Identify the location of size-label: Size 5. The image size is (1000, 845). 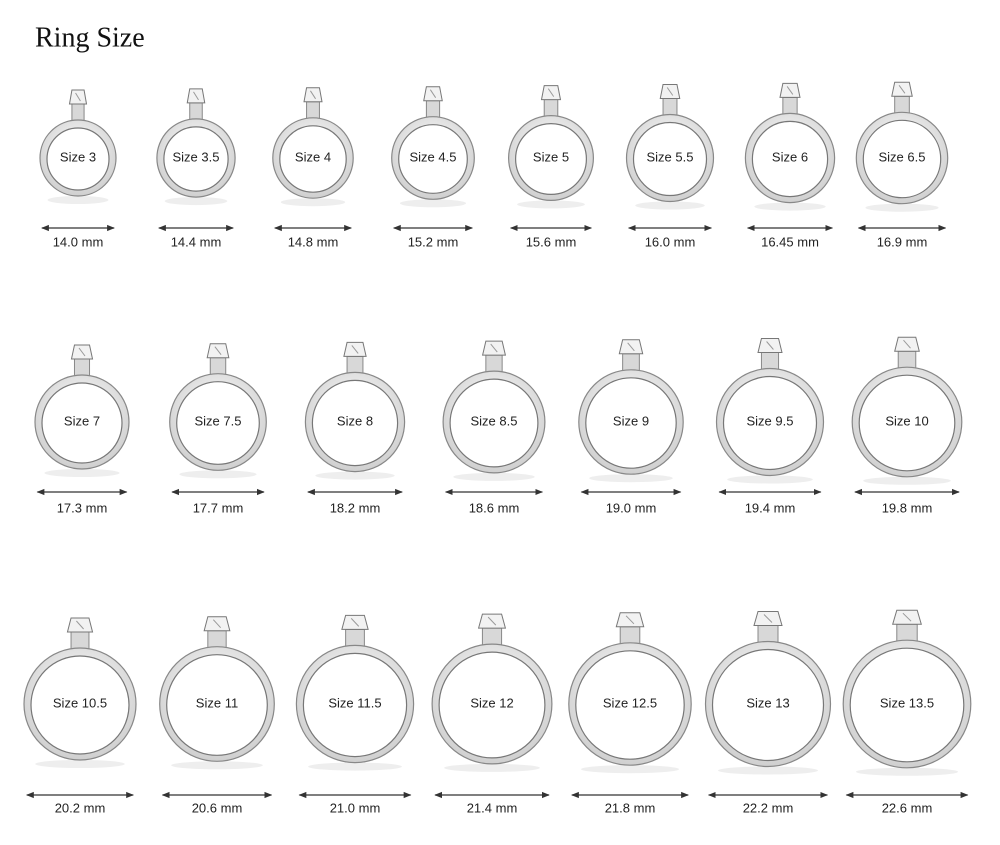
(551, 156).